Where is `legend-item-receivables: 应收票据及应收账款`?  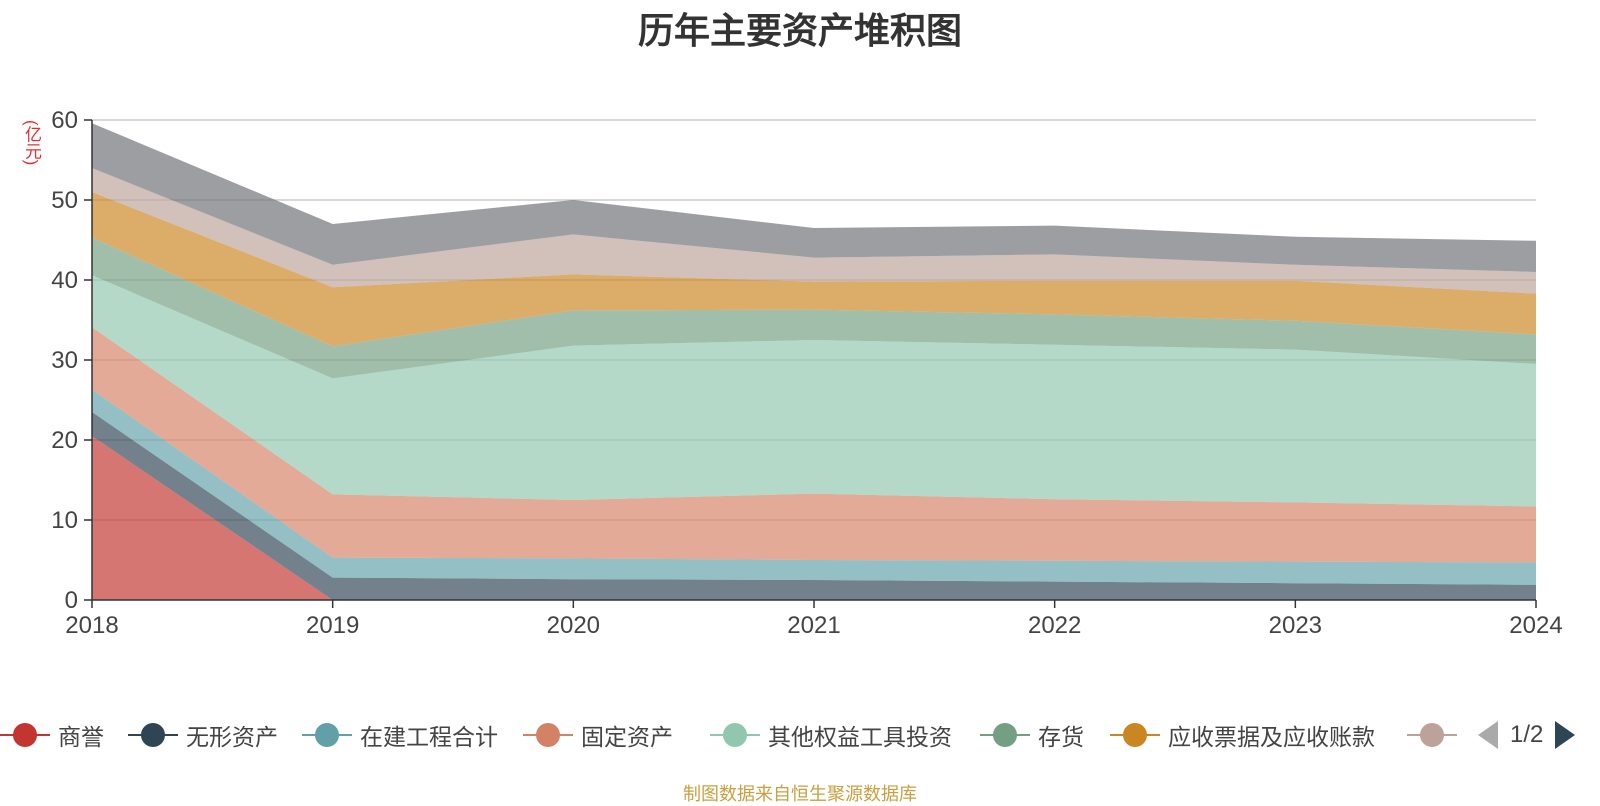 legend-item-receivables: 应收票据及应收账款 is located at coordinates (1242, 735).